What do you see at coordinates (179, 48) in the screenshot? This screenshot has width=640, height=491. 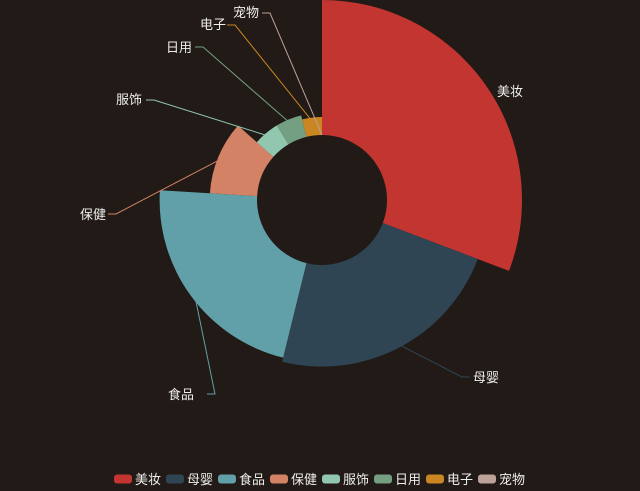 I see `slice-label-5: 日用` at bounding box center [179, 48].